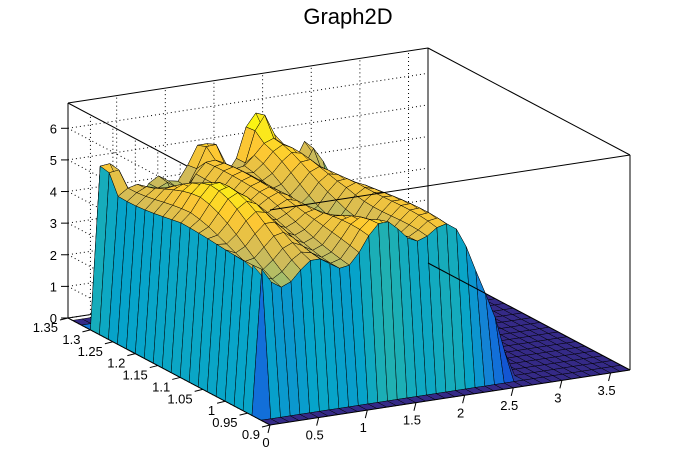  What do you see at coordinates (211, 410) in the screenshot?
I see `y-tick-label-2: 1` at bounding box center [211, 410].